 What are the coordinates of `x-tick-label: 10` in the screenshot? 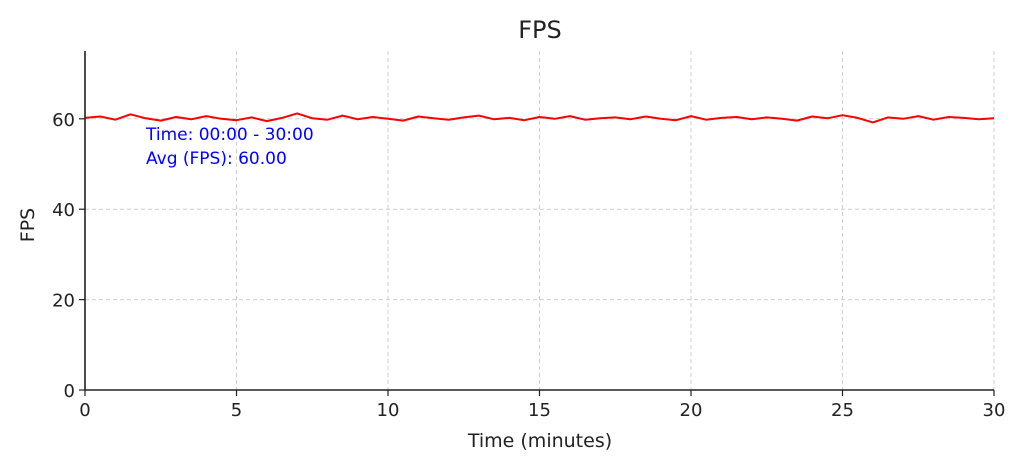 It's located at (388, 410).